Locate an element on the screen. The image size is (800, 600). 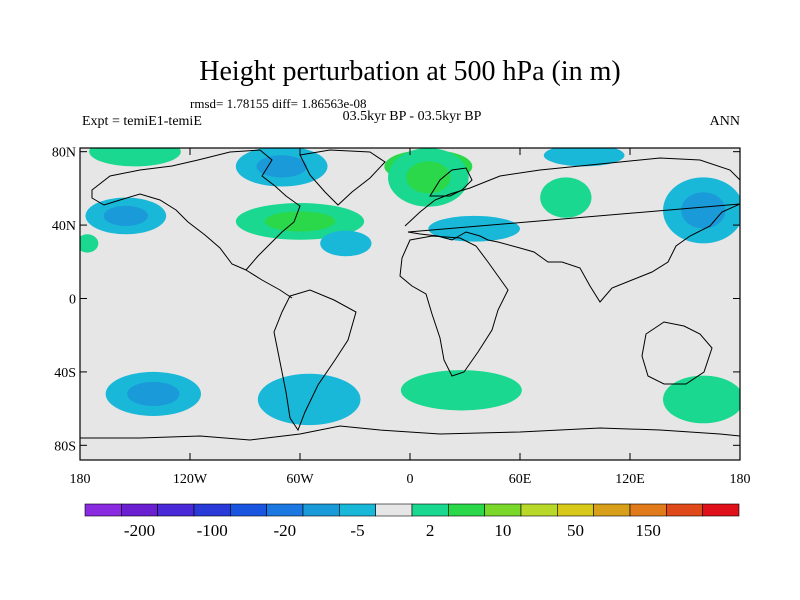
lon-tick-label: 120W is located at coordinates (190, 479).